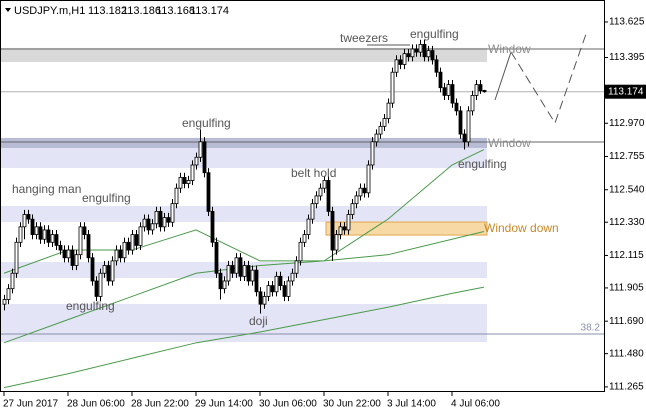 The height and width of the screenshot is (411, 646). Describe the element at coordinates (209, 11) in the screenshot. I see `header-close: 113.174` at that location.